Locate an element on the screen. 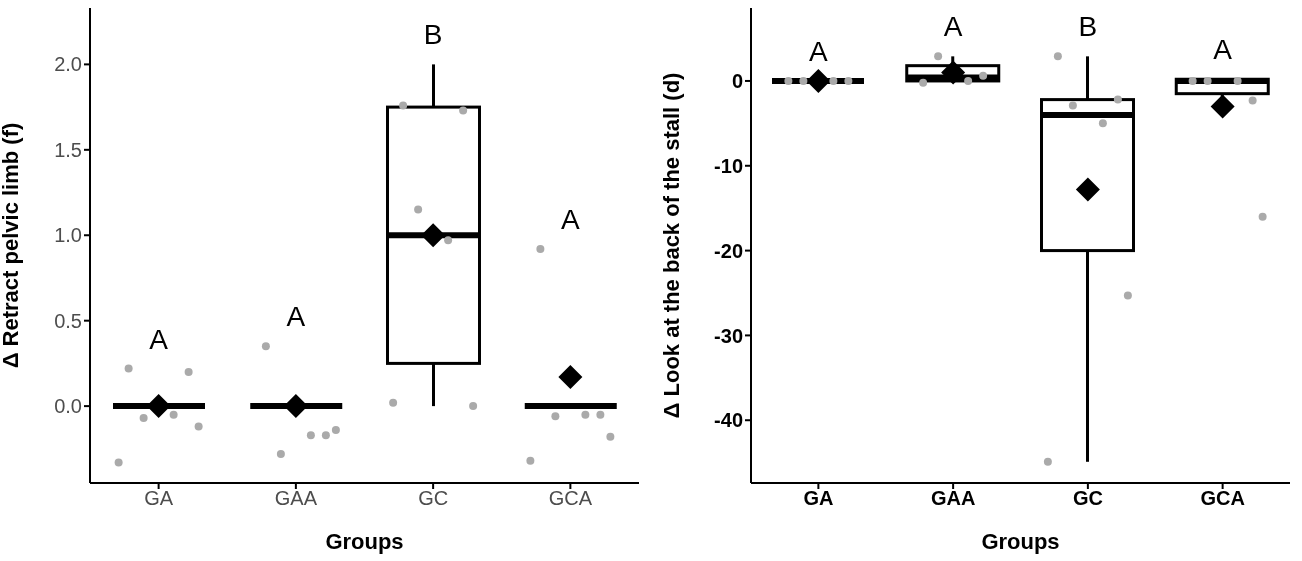 The image size is (1302, 561). y-axis-title: Δ Look at the back of the stall (d) is located at coordinates (671, 245).